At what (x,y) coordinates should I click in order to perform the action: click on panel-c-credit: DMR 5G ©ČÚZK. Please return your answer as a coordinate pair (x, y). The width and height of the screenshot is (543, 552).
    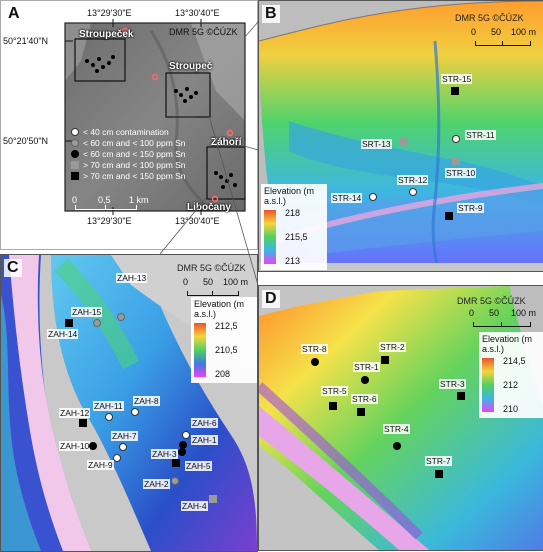
    Looking at the image, I should click on (211, 268).